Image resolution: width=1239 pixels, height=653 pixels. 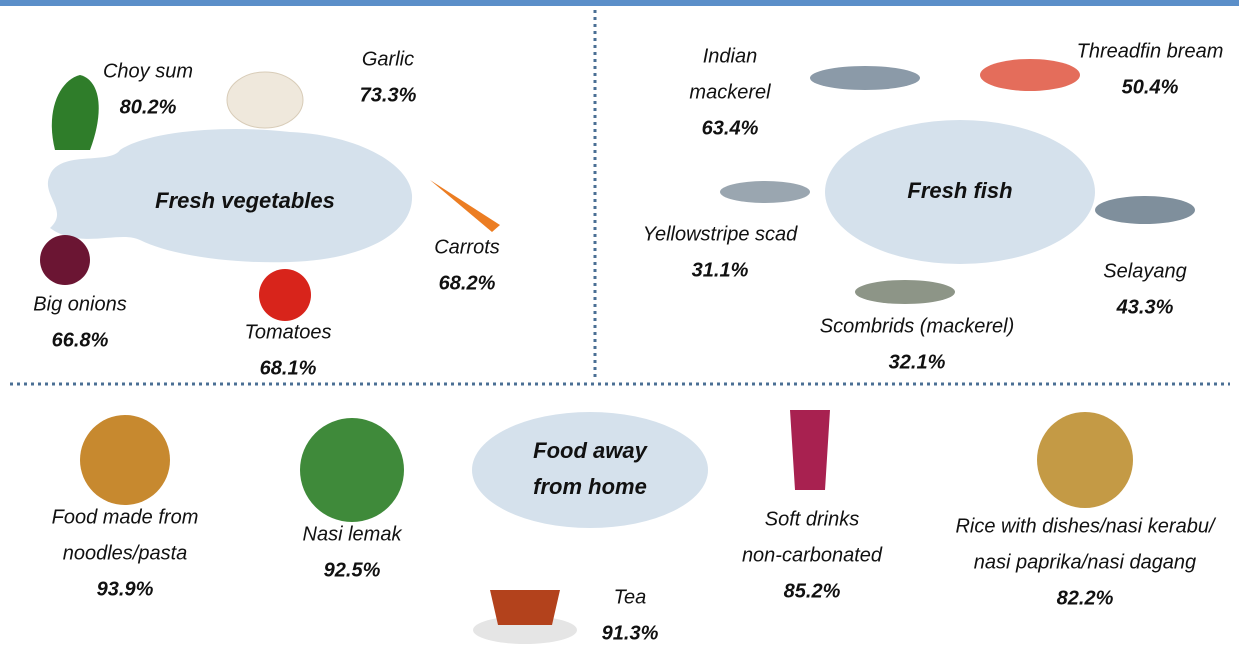 What do you see at coordinates (285, 295) in the screenshot?
I see `tomato-icon` at bounding box center [285, 295].